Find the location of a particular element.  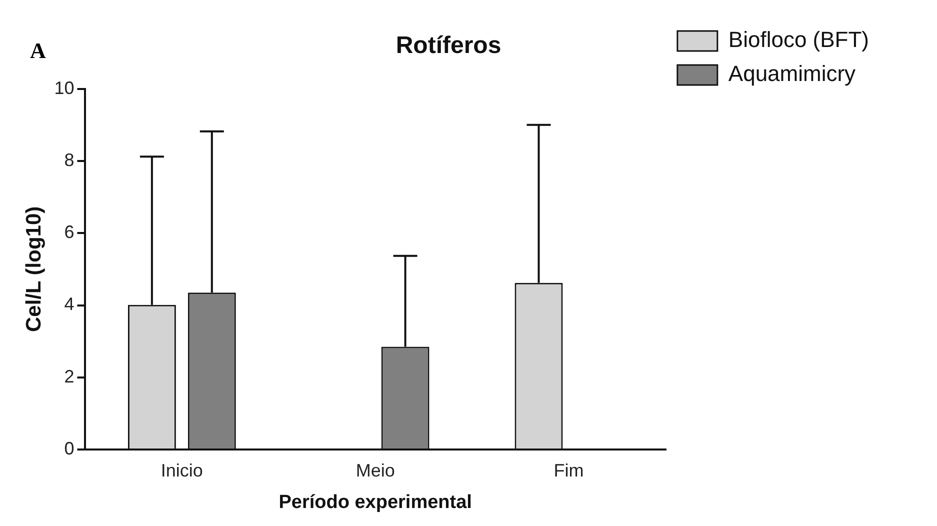

text: A is located at coordinates (38, 51).